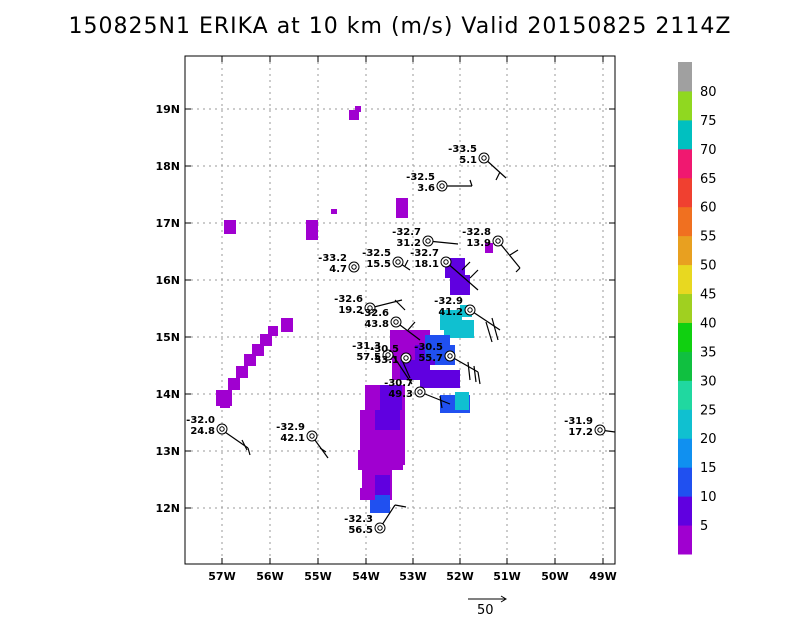 This screenshot has height=618, width=800. I want to click on colorbar-label: 25, so click(708, 410).